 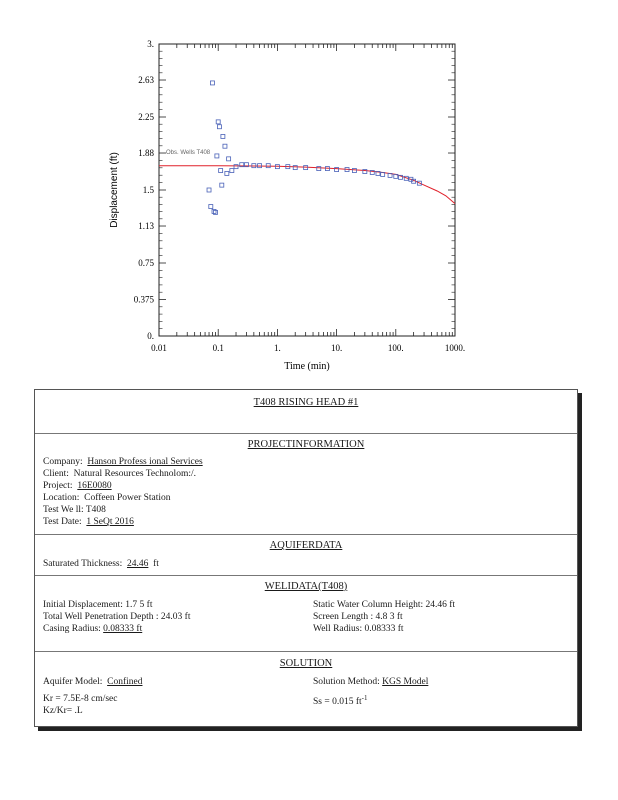 I want to click on location-line: Location: Coffeen Power Station, so click(x=107, y=498).